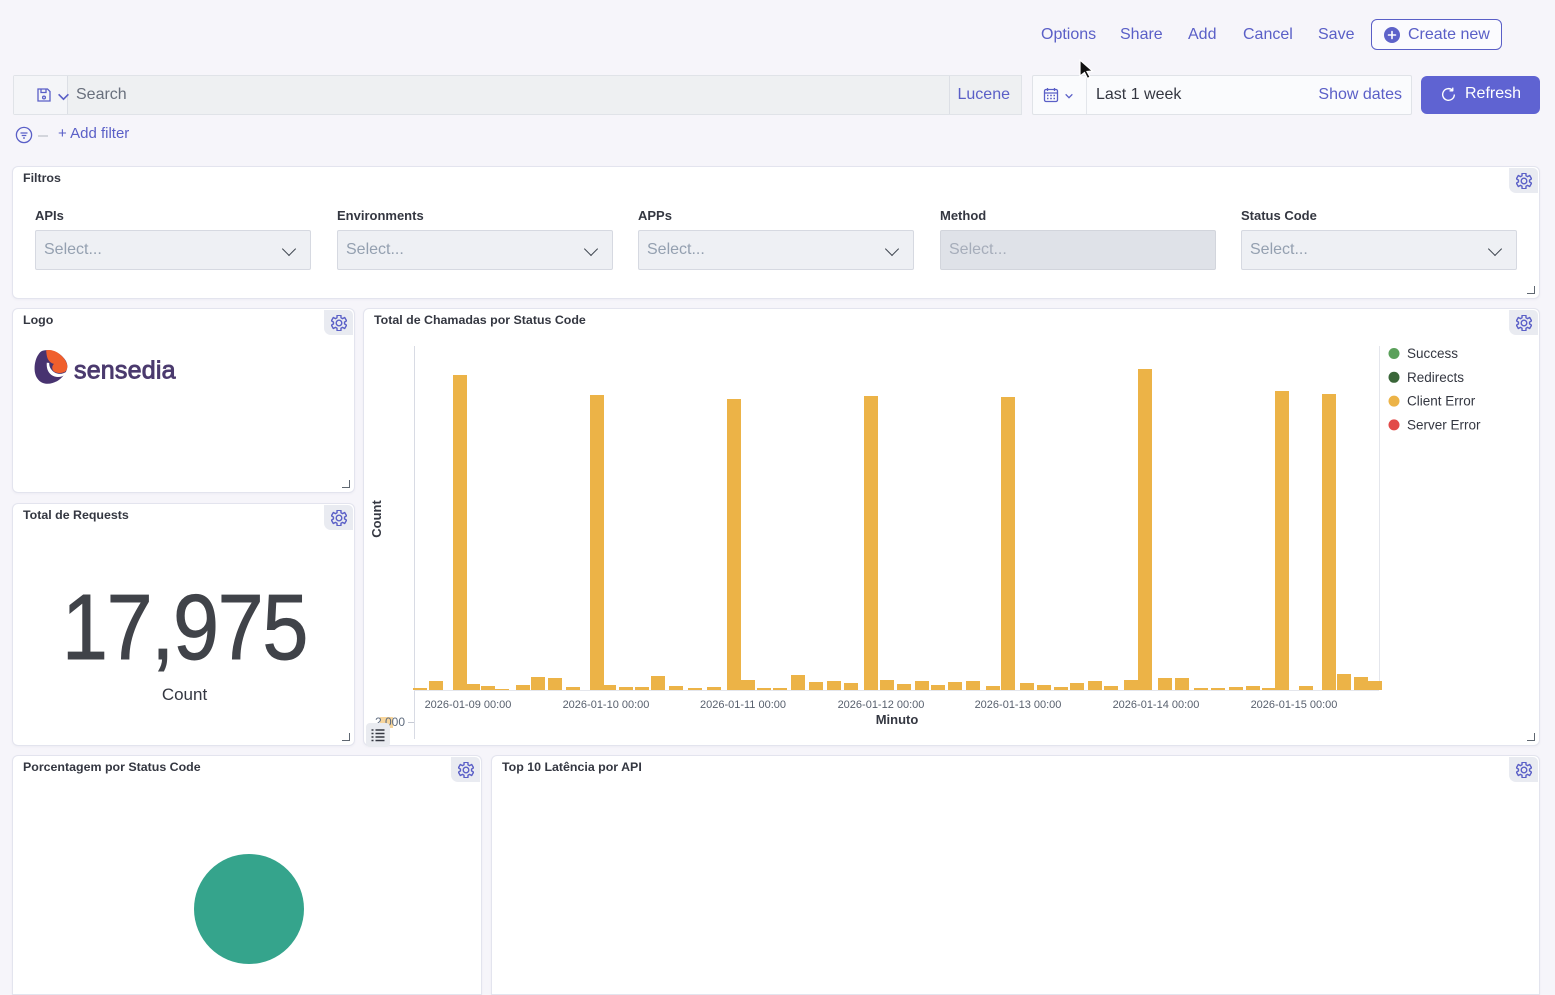 The height and width of the screenshot is (995, 1555). What do you see at coordinates (606, 705) in the screenshot?
I see `svg-text: 2026-01-10 00:00` at bounding box center [606, 705].